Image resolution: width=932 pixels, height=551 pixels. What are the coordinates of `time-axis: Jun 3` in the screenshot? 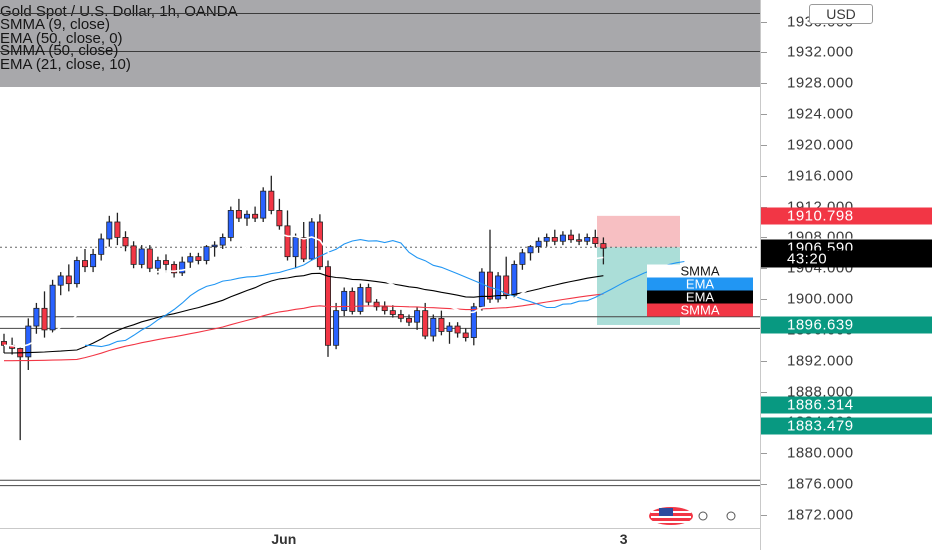 It's located at (380, 539).